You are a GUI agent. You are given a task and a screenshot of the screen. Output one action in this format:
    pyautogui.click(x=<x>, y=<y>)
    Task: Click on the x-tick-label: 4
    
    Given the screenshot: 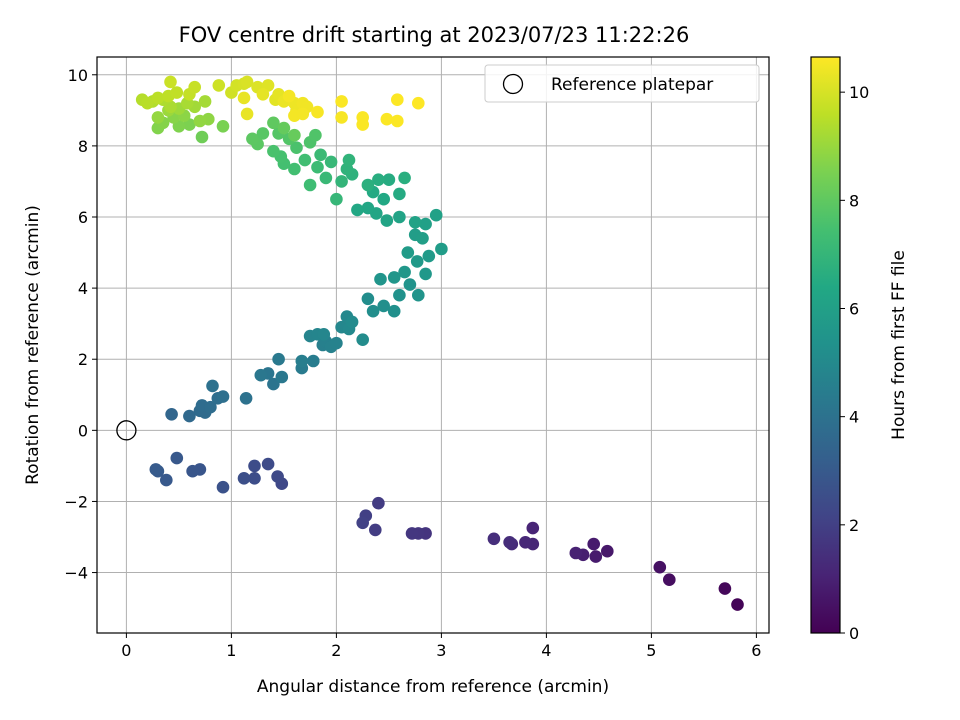 What is the action you would take?
    pyautogui.click(x=546, y=650)
    